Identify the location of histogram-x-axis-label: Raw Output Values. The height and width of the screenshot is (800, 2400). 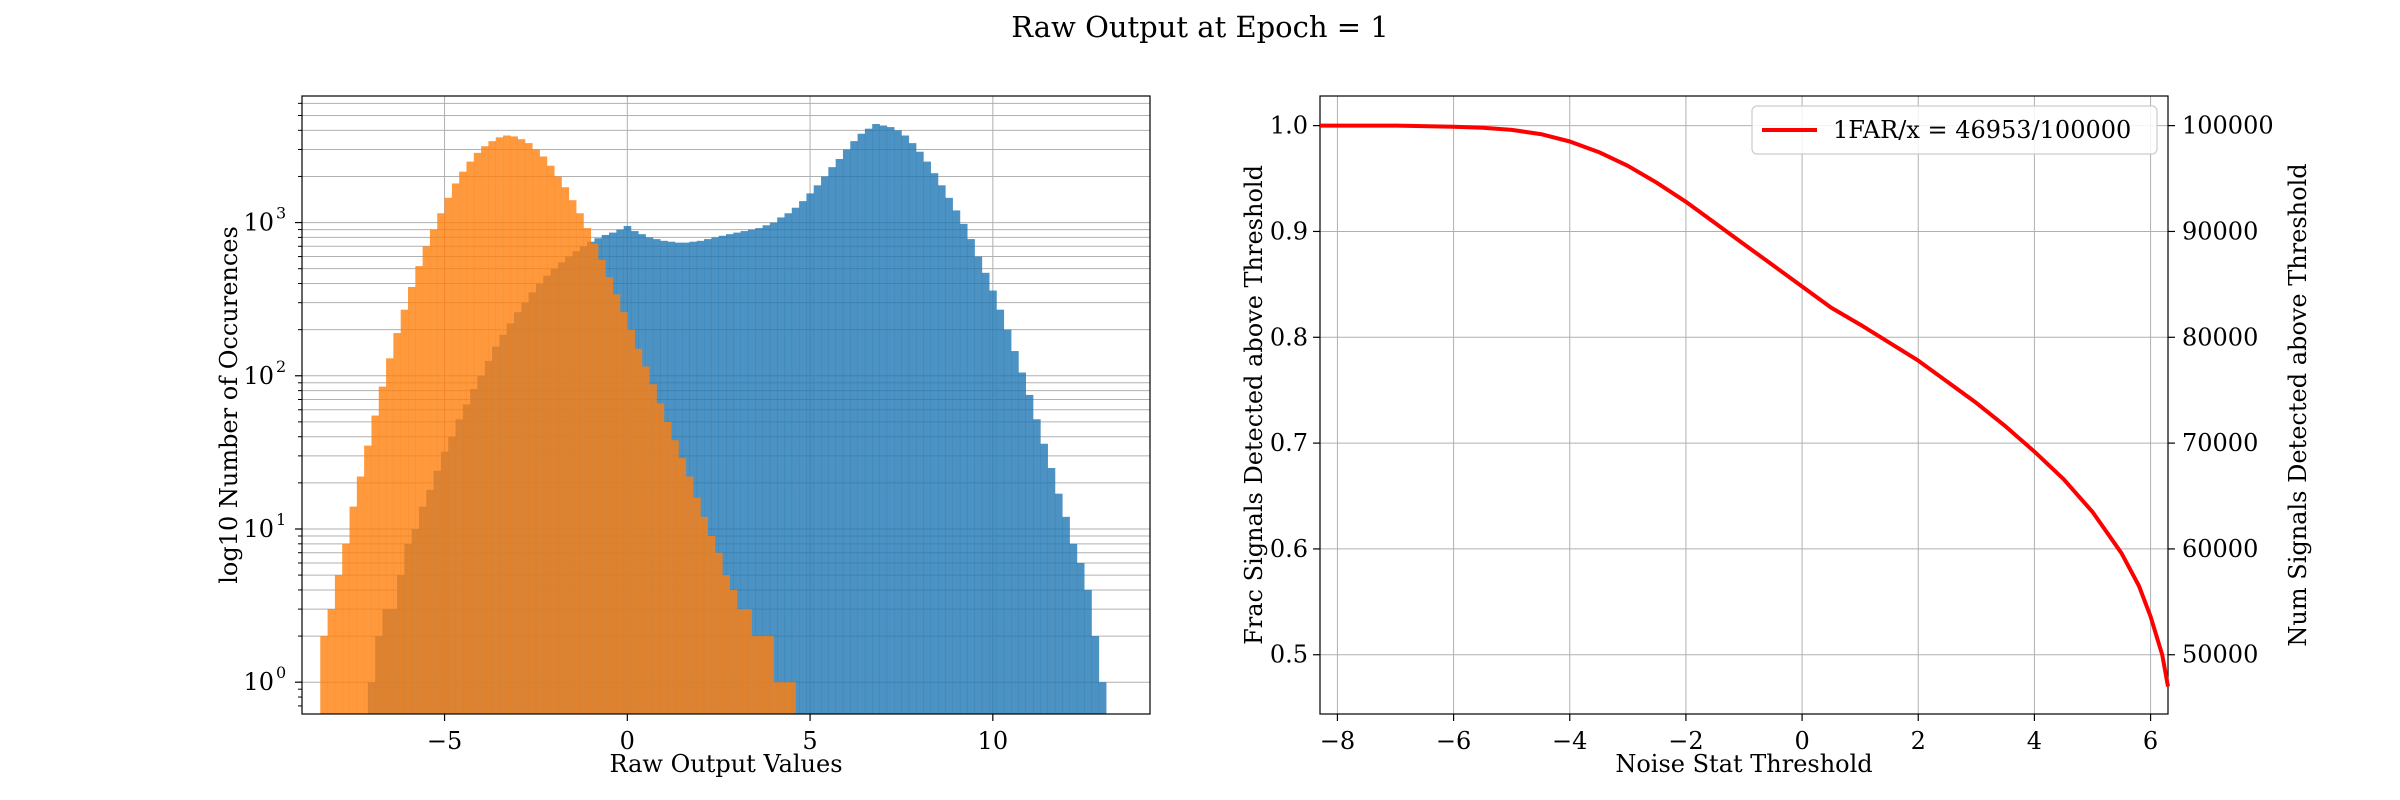
(725, 764).